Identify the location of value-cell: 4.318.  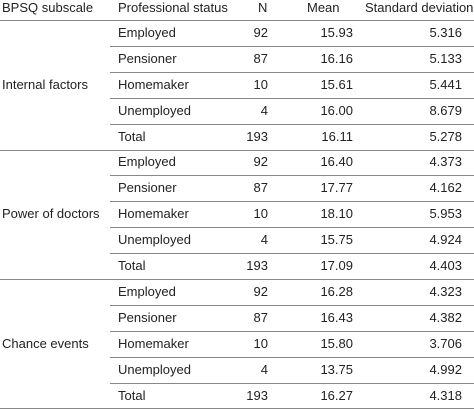
(445, 395).